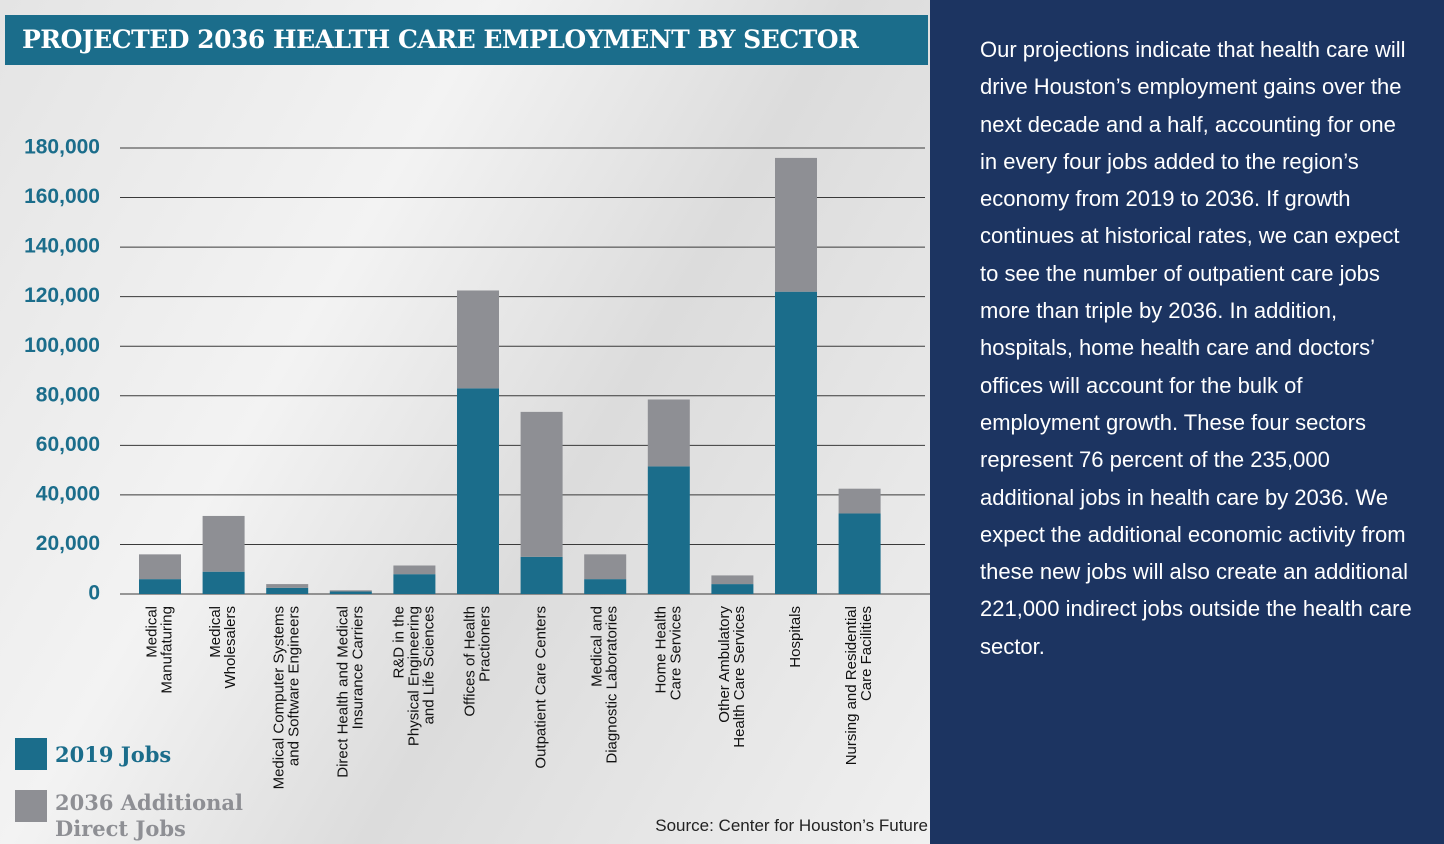 Image resolution: width=1444 pixels, height=844 pixels. I want to click on x-tick-label: Outpatient Care Centers, so click(541, 687).